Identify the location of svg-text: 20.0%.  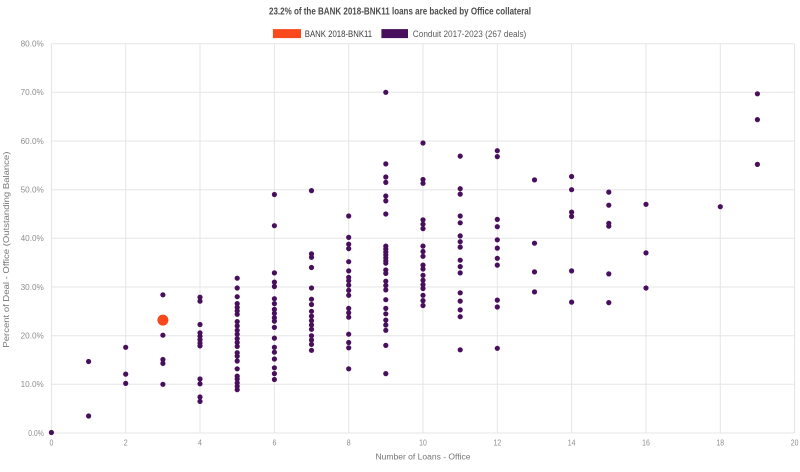
(32, 336).